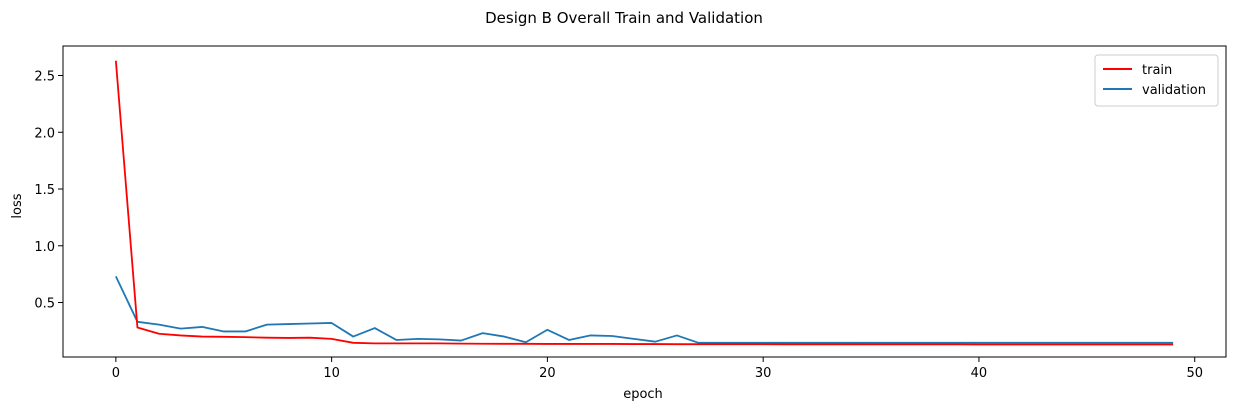 Image resolution: width=1233 pixels, height=411 pixels. I want to click on x-axis: 0 10 20 30 40 50, so click(657, 369).